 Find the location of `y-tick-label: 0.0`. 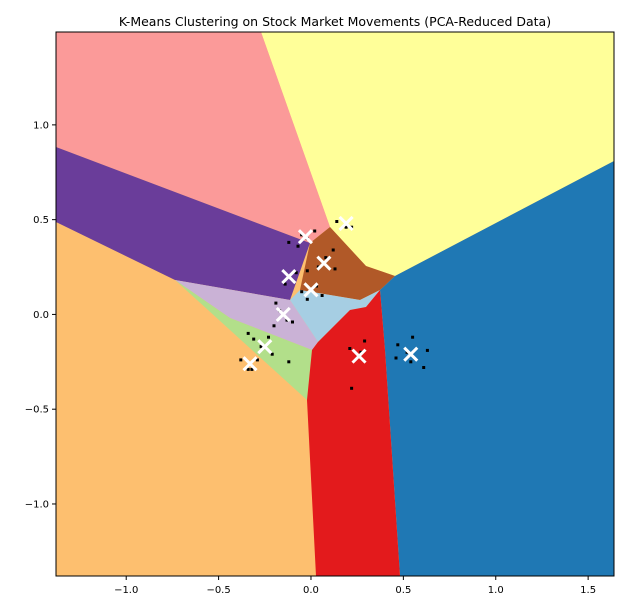

y-tick-label: 0.0 is located at coordinates (41, 315).